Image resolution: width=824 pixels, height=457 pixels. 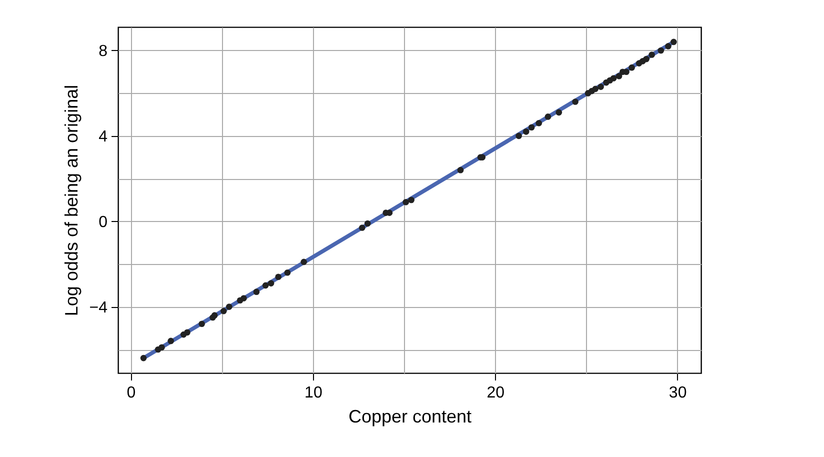 I want to click on x-axis-title: Copper content, so click(x=410, y=416).